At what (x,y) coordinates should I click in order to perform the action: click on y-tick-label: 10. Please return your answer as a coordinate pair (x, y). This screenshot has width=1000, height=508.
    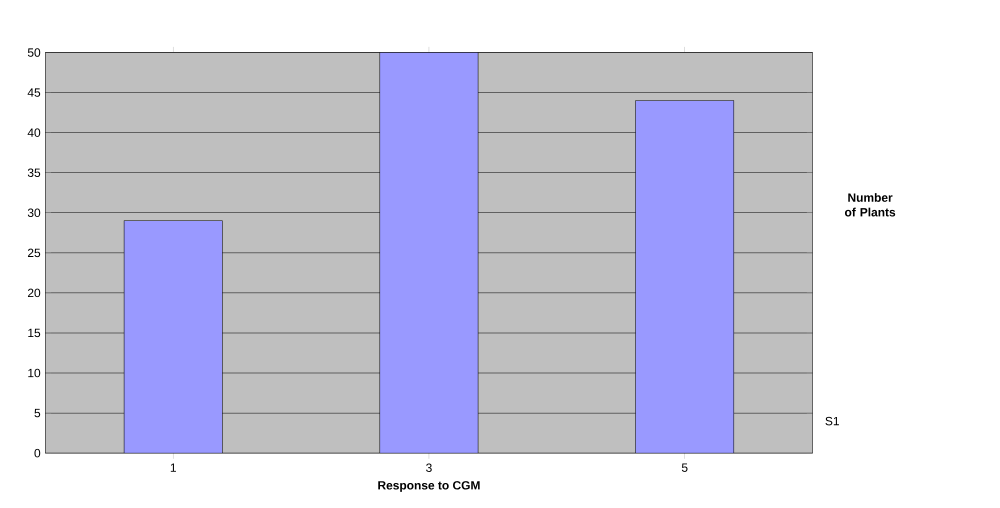
    Looking at the image, I should click on (34, 373).